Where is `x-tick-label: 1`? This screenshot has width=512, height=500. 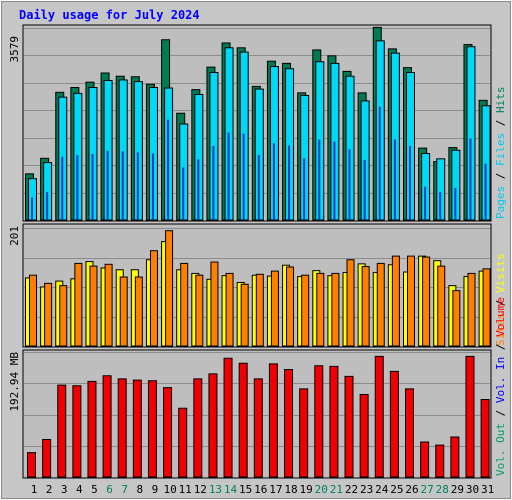 x-tick-label: 1 is located at coordinates (34, 489).